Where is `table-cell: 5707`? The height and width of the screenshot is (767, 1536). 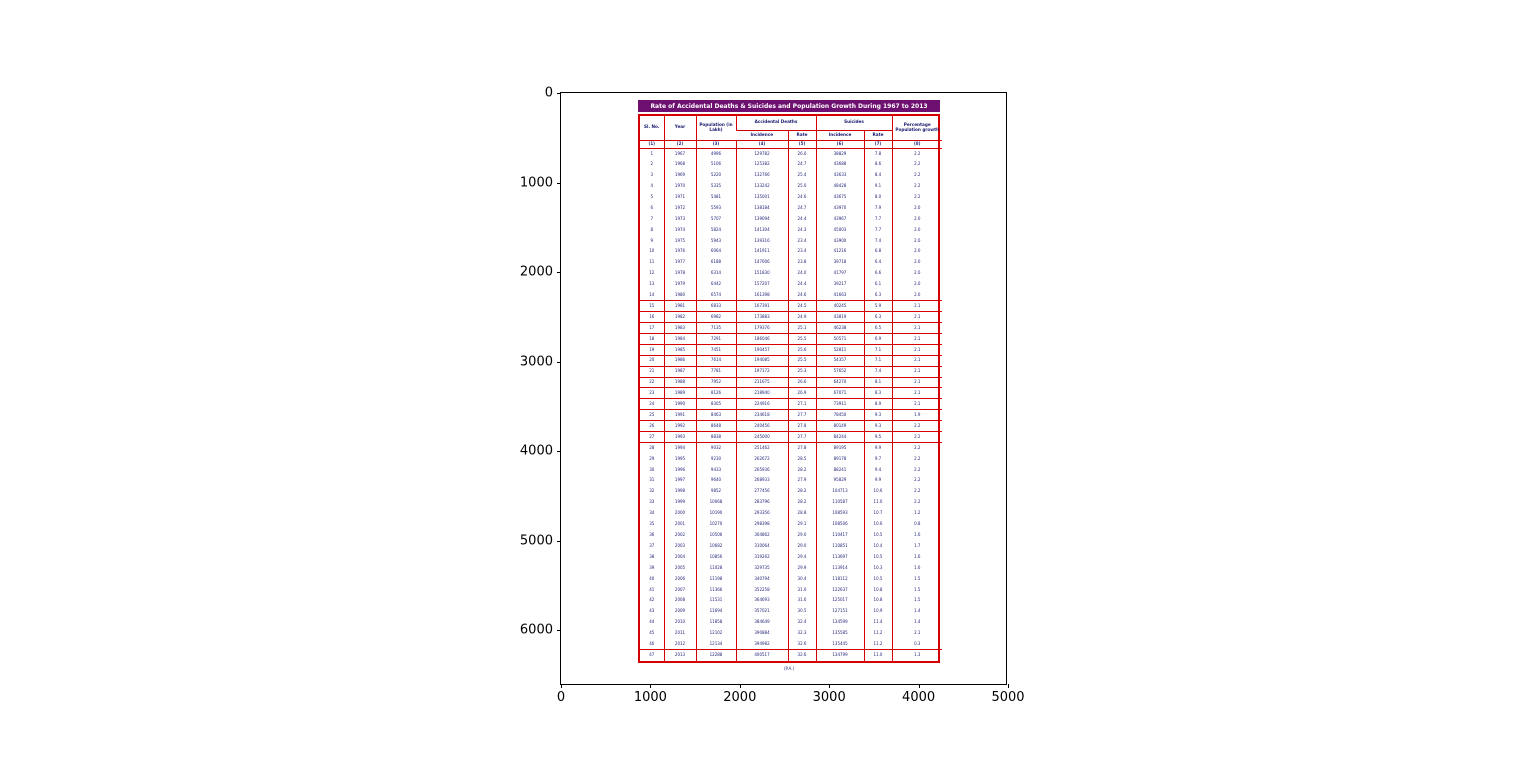 table-cell: 5707 is located at coordinates (715, 219).